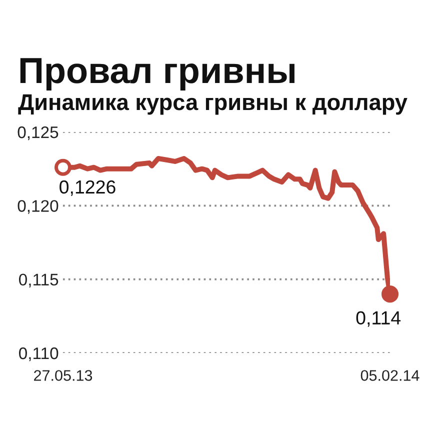  I want to click on chart-subtitle: Динамика курса гривны к доллару, so click(213, 104).